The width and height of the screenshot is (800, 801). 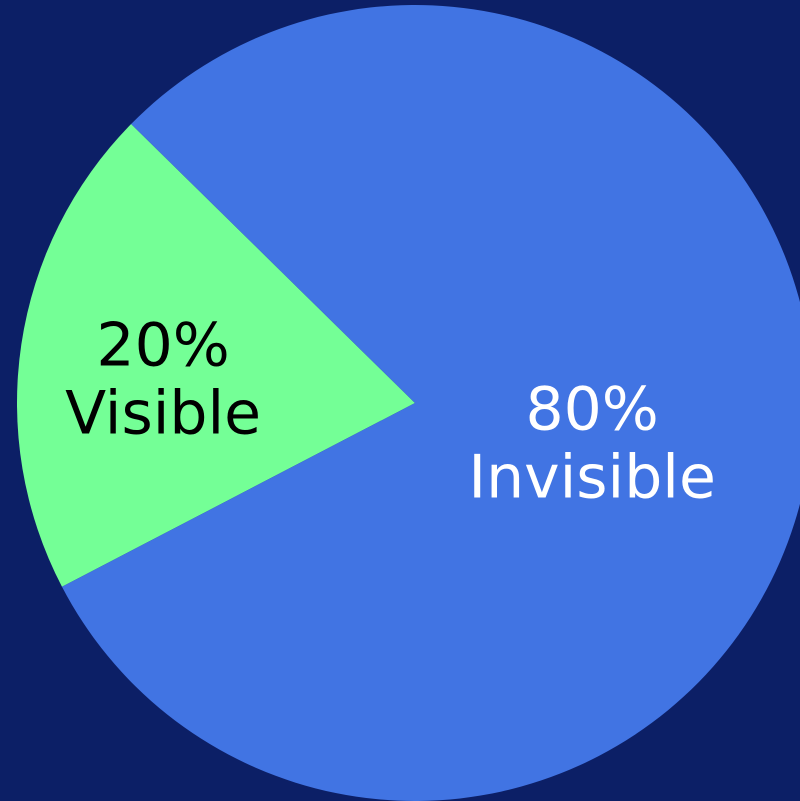 I want to click on slice-category-text: Invisible, so click(x=592, y=477).